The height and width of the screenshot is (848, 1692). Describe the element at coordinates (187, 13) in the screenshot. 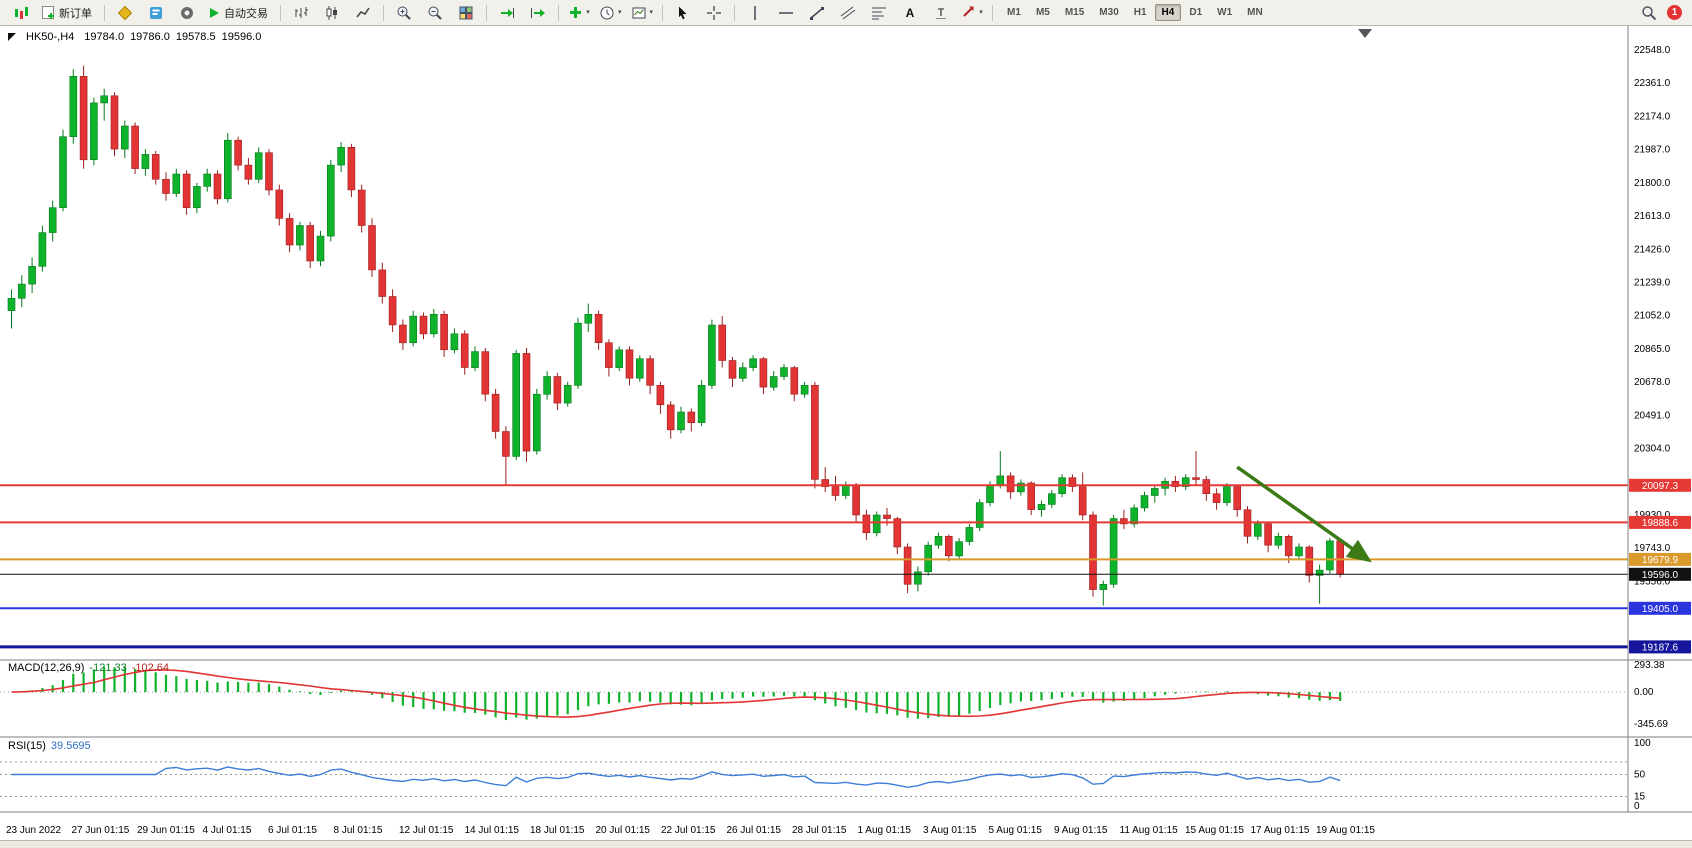

I see `community-button` at that location.